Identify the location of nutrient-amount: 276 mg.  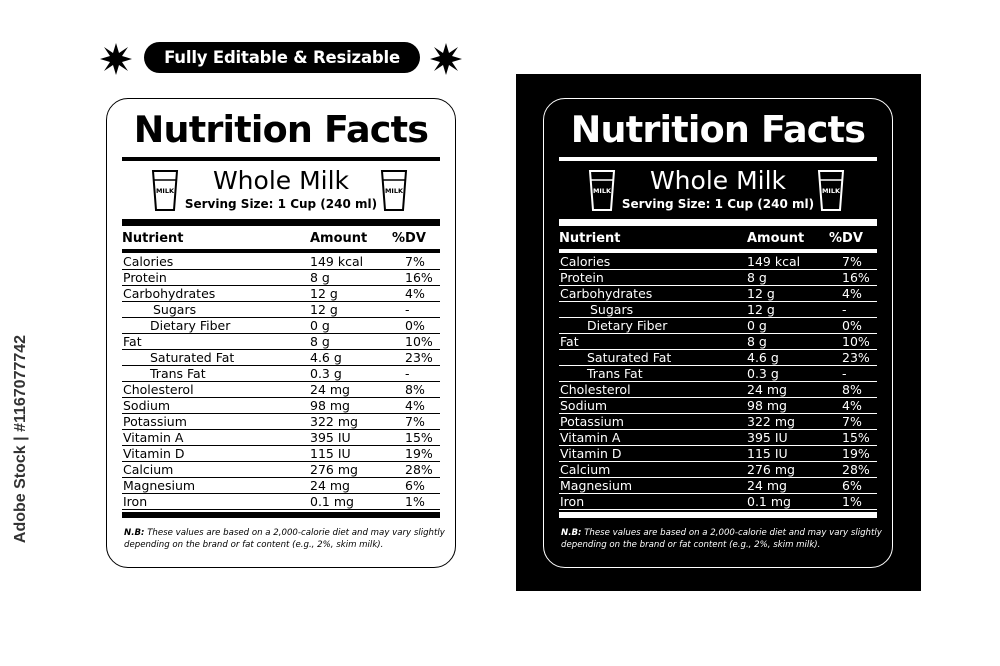
(771, 469).